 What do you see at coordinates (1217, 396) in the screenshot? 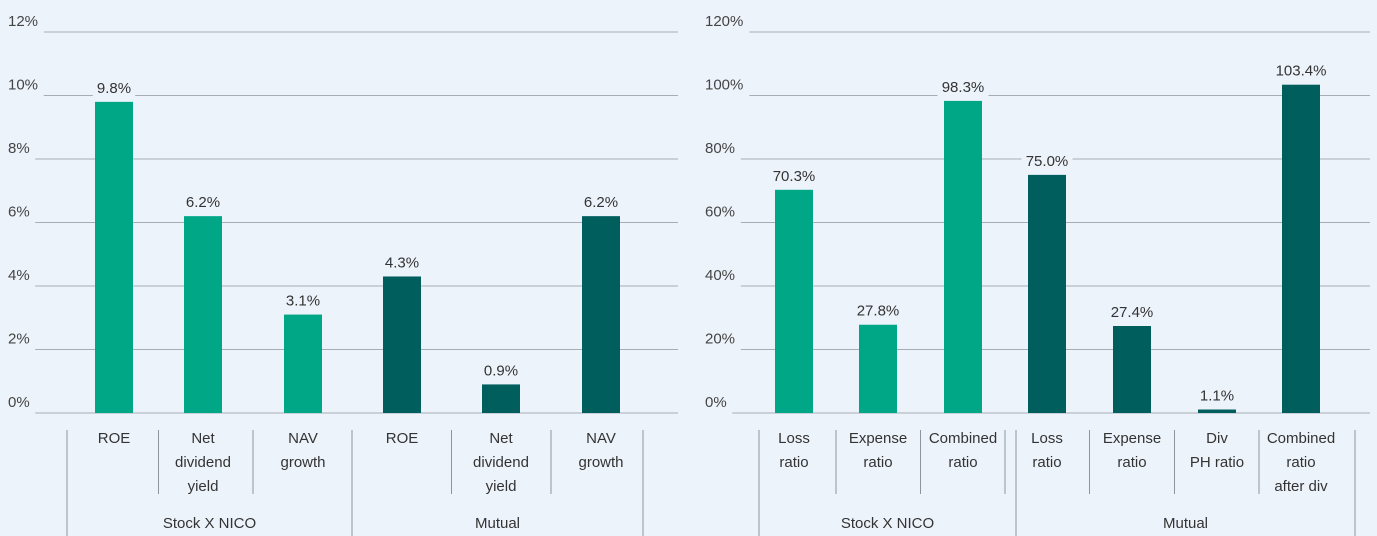
I see `right-data-label-1-2: 1.1%` at bounding box center [1217, 396].